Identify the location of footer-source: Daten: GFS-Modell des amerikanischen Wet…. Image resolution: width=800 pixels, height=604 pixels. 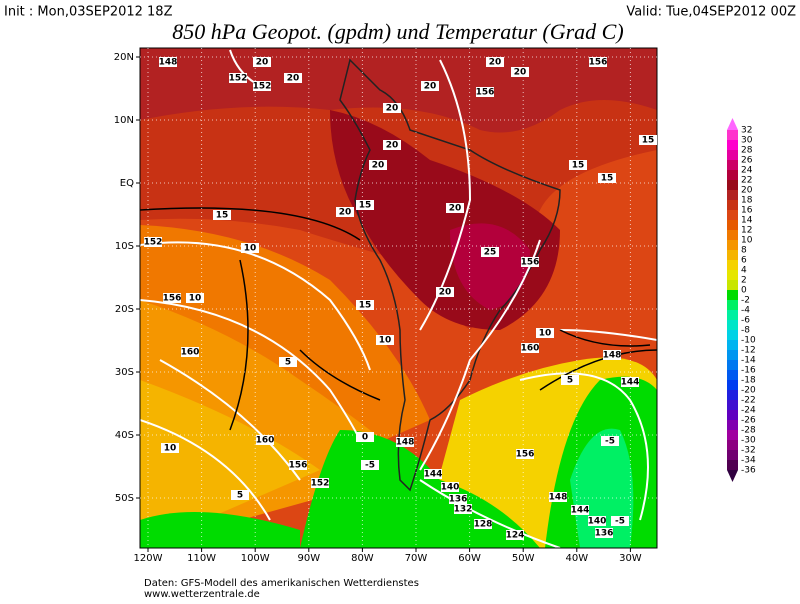
(281, 583).